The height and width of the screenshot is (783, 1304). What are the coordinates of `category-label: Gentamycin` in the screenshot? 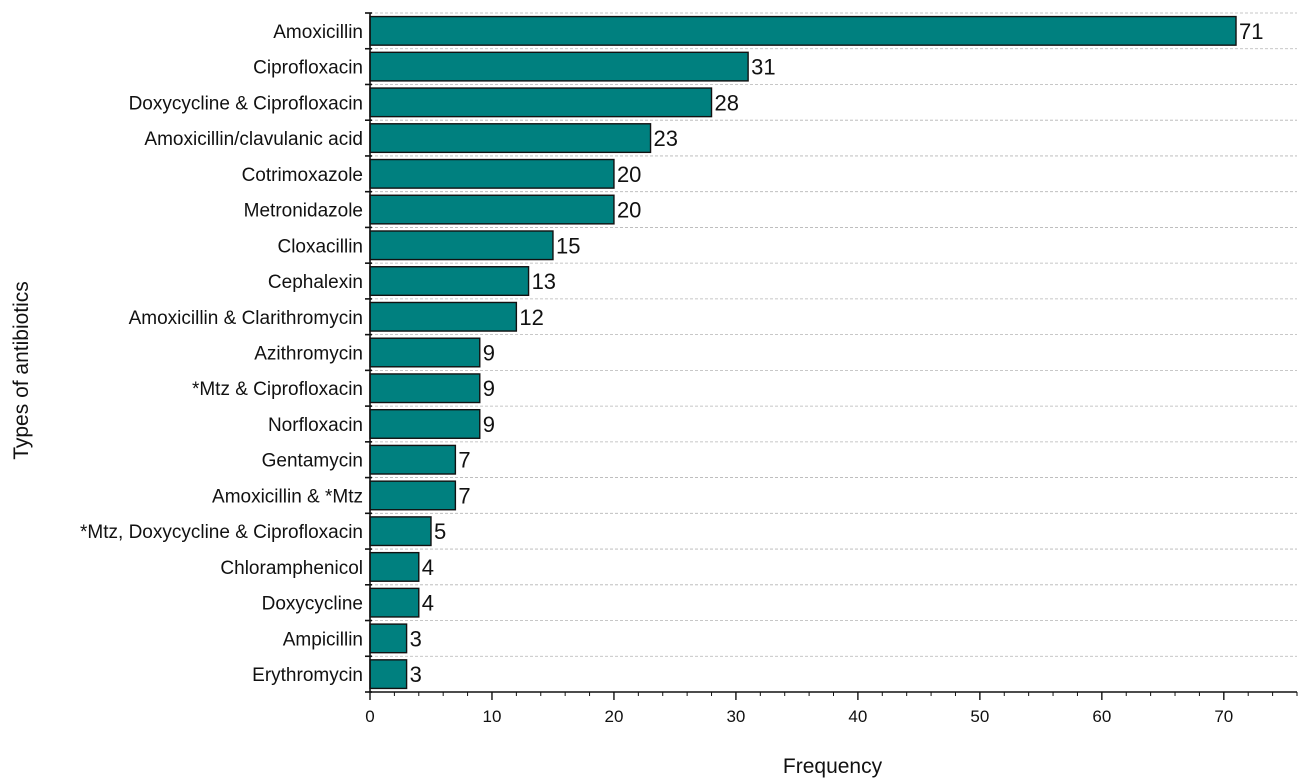 It's located at (312, 461).